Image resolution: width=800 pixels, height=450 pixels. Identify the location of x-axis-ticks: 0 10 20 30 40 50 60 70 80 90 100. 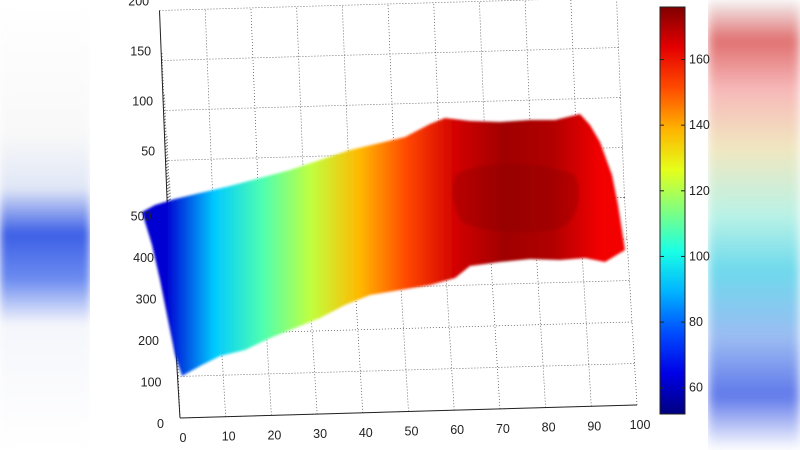
(415, 431).